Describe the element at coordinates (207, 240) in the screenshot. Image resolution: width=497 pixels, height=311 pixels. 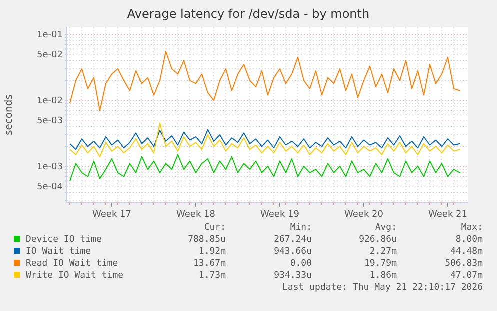
I see `text: 788.85u` at that location.